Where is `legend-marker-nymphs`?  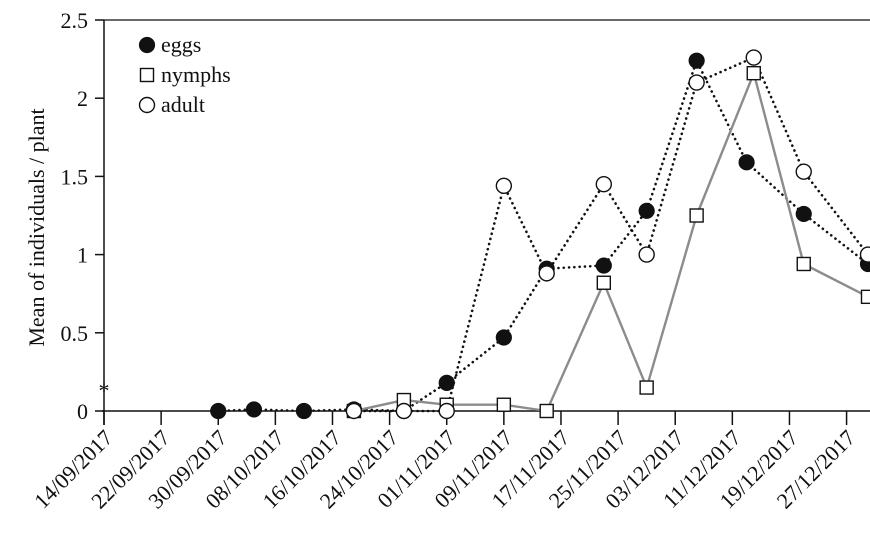
legend-marker-nymphs is located at coordinates (147, 75).